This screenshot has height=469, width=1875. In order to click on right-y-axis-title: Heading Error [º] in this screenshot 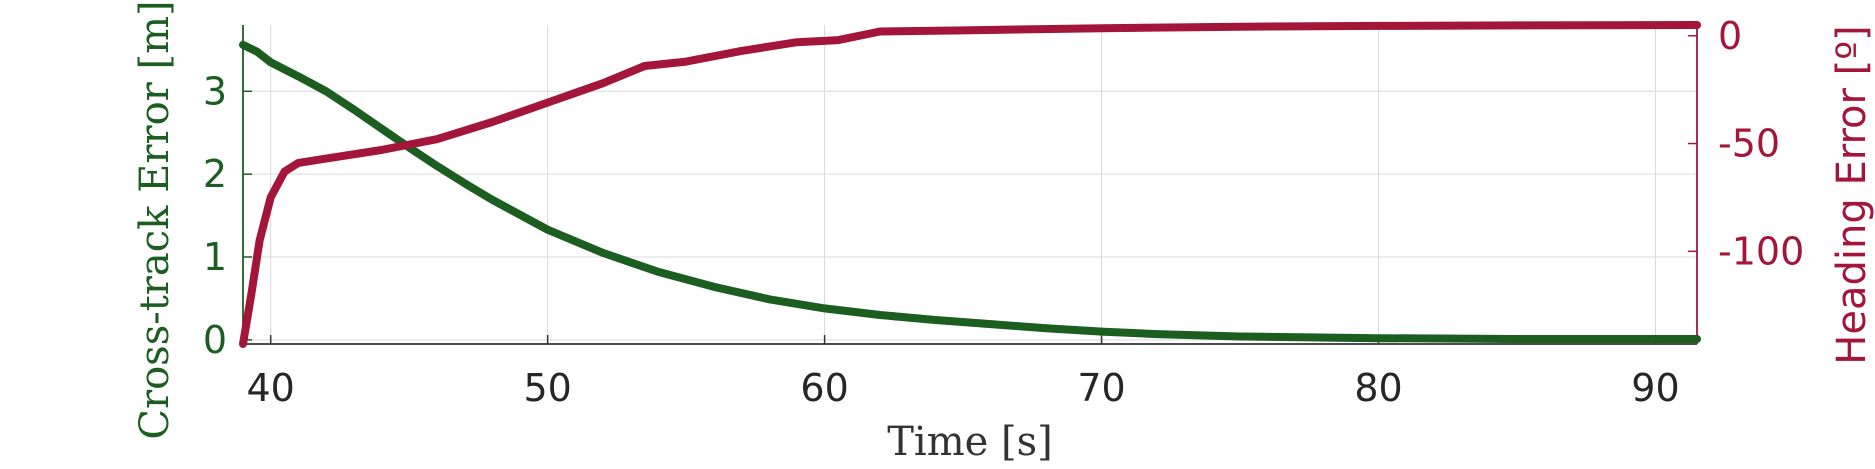, I will do `click(1852, 194)`.